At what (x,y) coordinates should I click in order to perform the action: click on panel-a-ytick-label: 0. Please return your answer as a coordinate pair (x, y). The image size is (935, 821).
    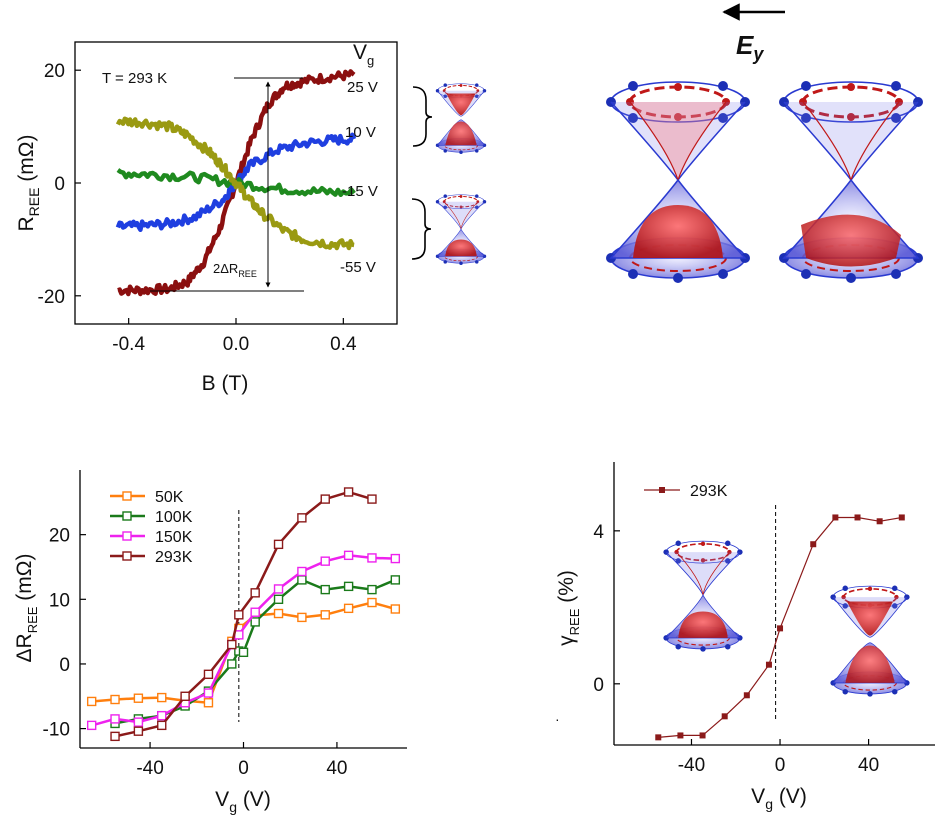
    Looking at the image, I should click on (59, 184).